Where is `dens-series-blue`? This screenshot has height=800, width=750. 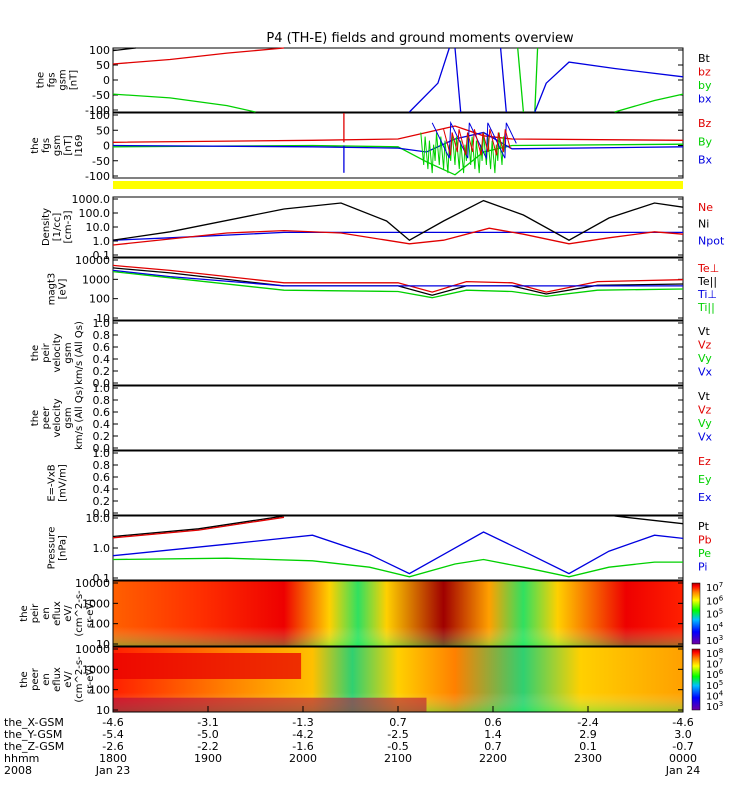
dens-series-blue is located at coordinates (397, 236).